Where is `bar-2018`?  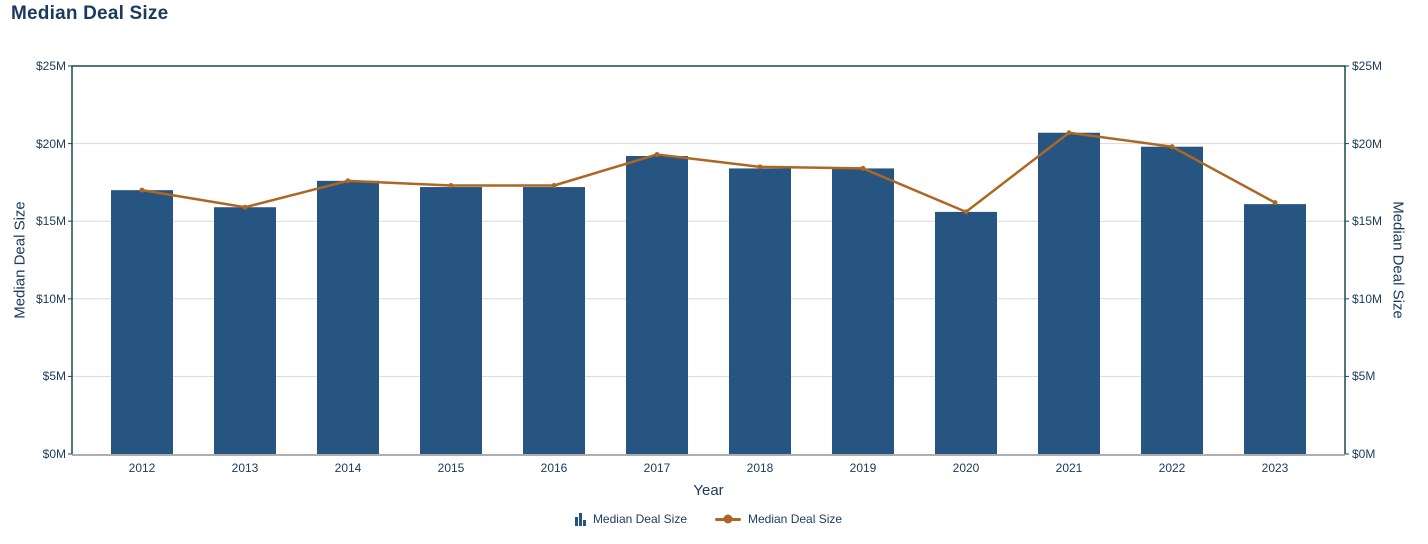 bar-2018 is located at coordinates (760, 311).